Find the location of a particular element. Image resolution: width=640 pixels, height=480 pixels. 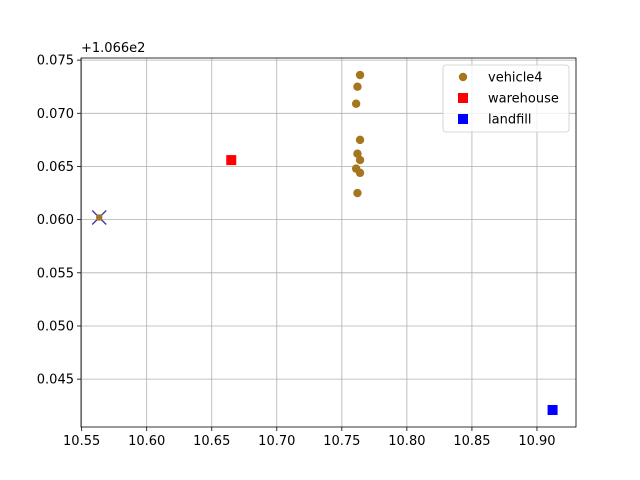

legend-marker-vehicle4 is located at coordinates (463, 77).